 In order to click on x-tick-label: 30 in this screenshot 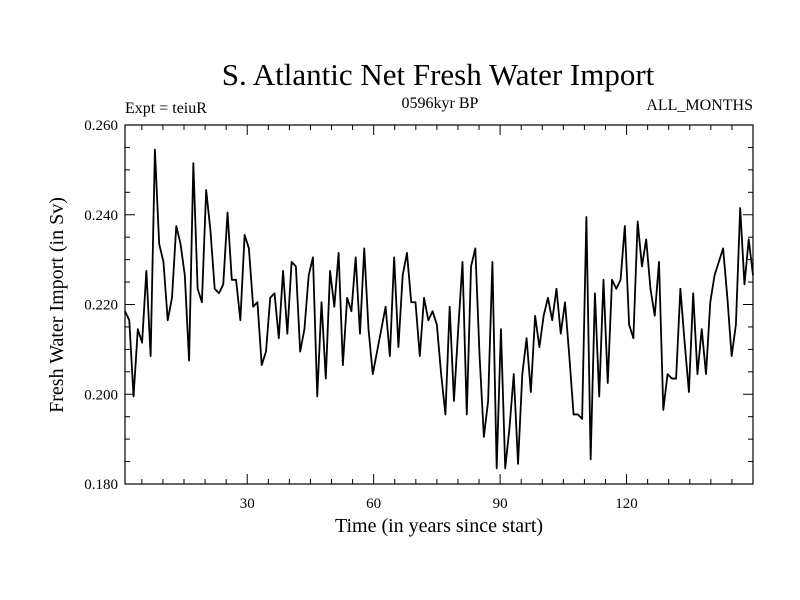, I will do `click(247, 504)`.